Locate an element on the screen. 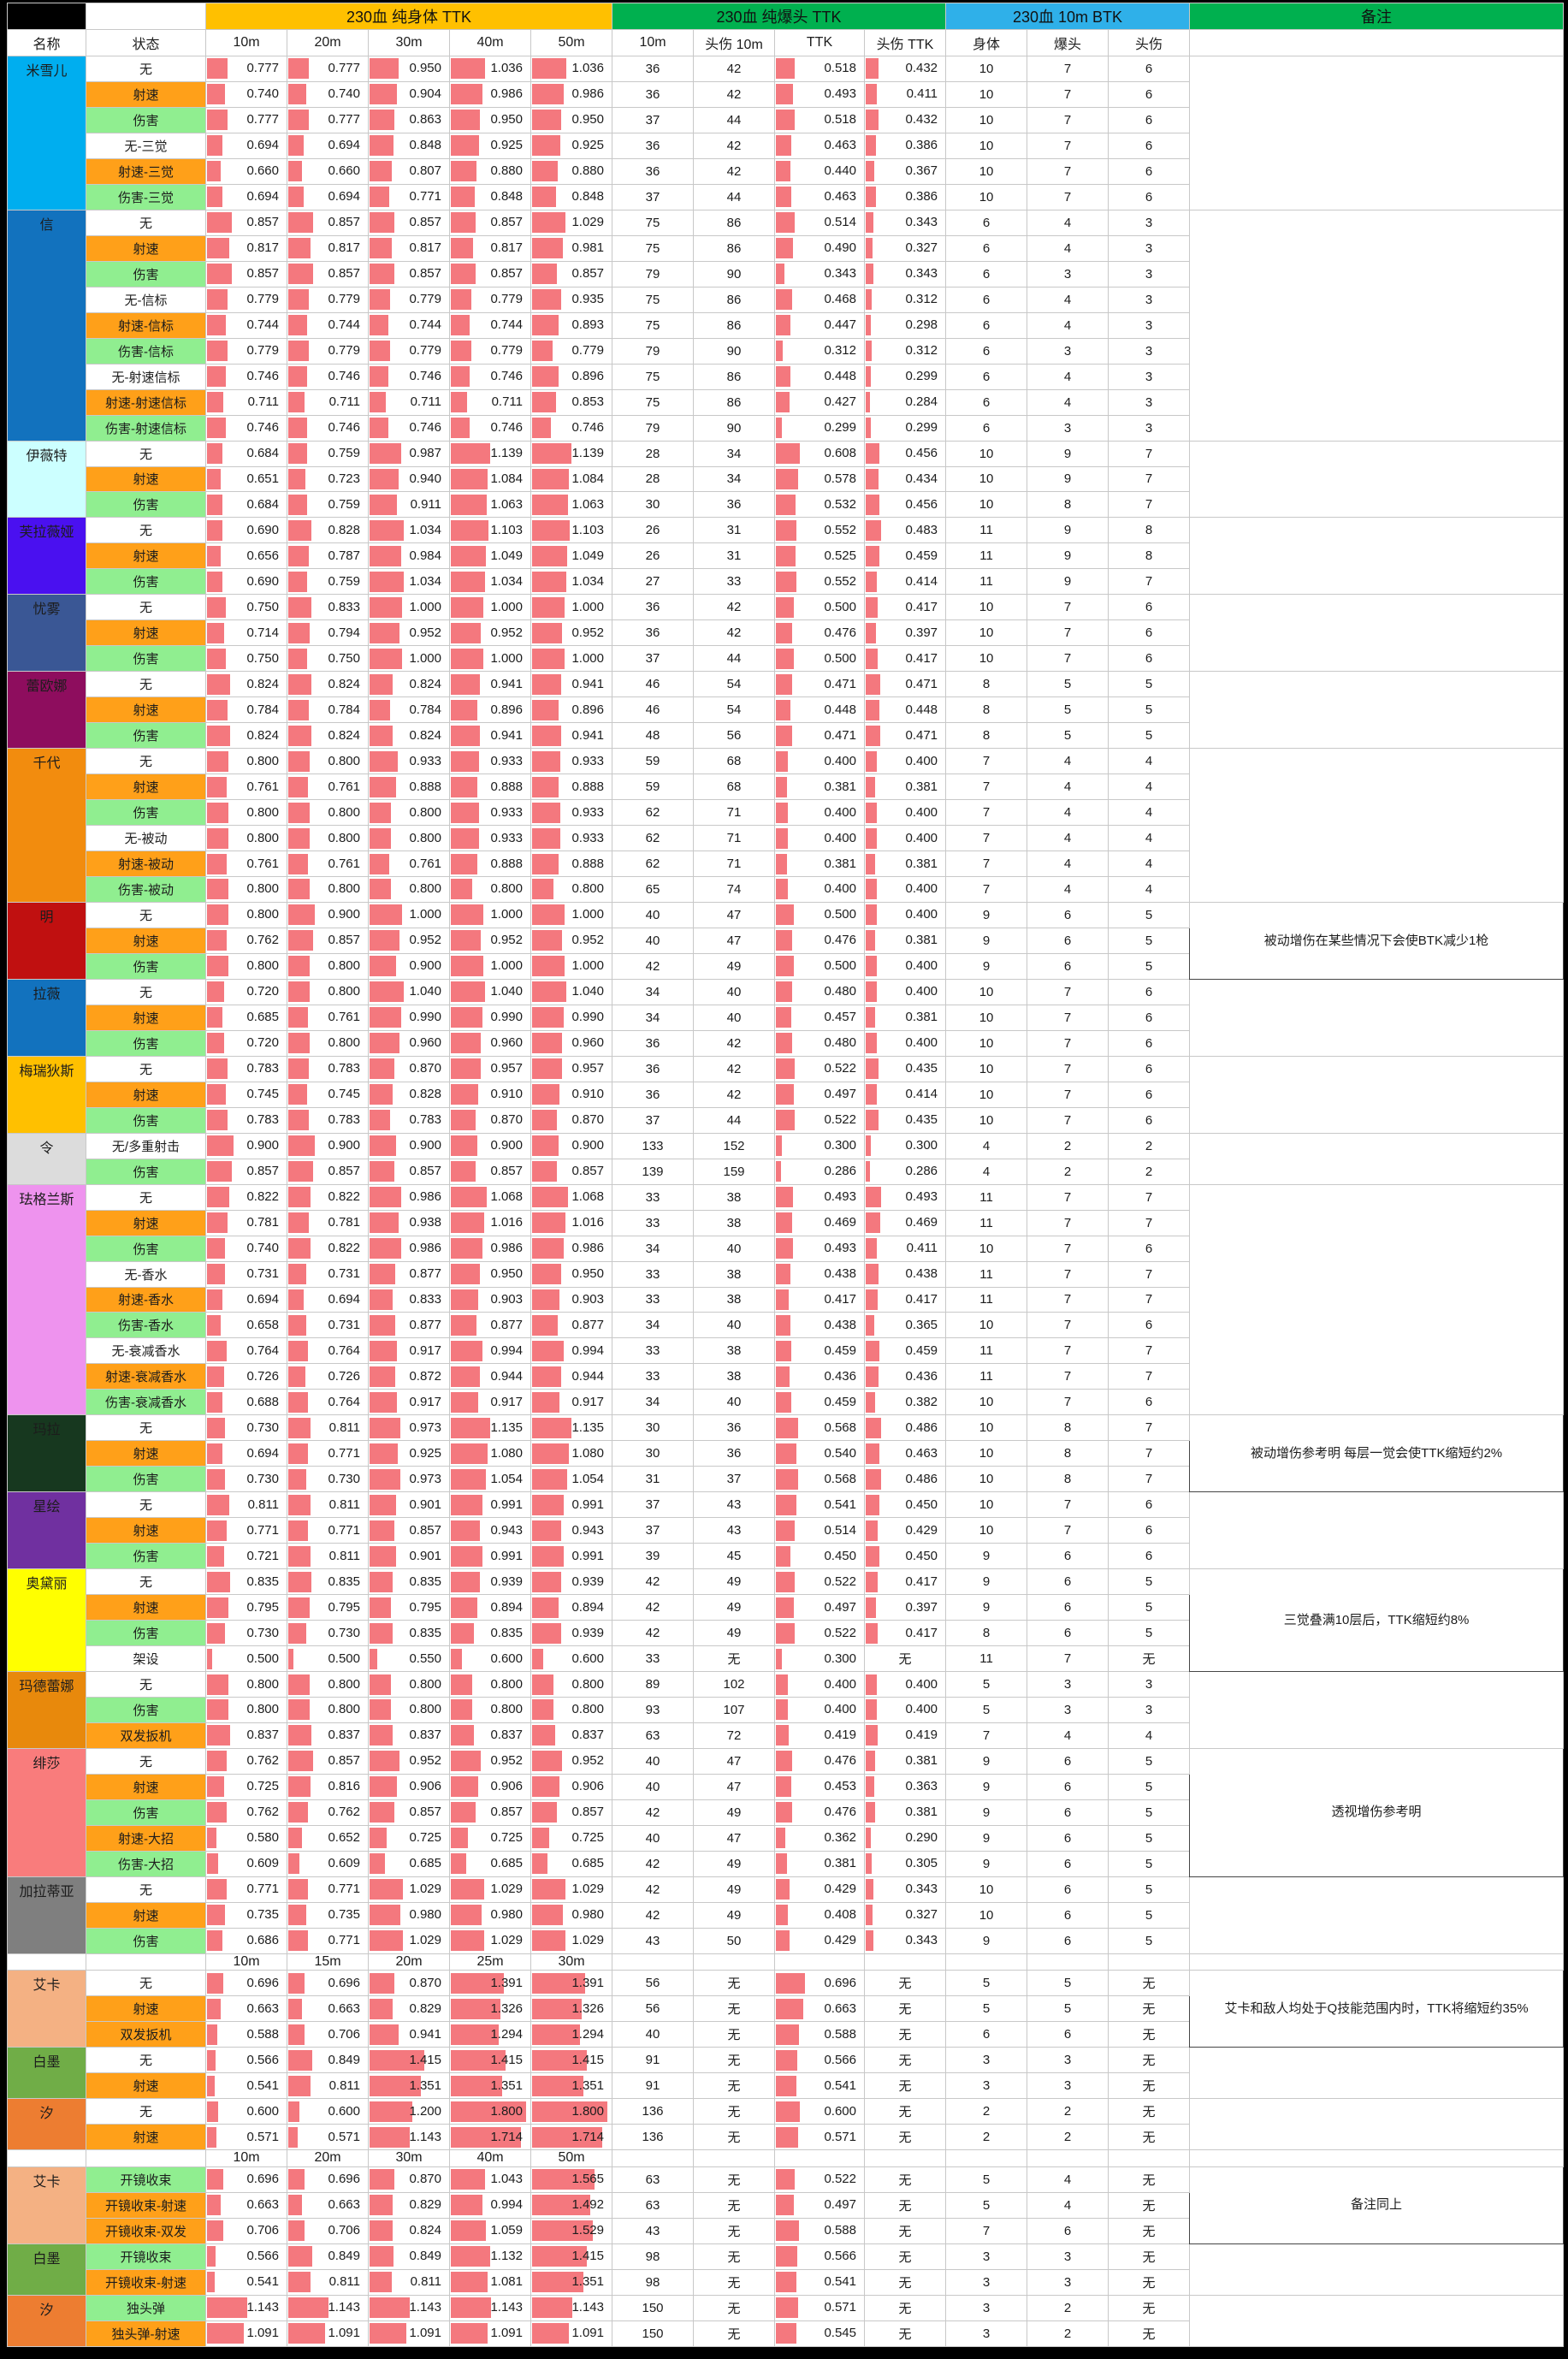 The width and height of the screenshot is (1568, 2359). headshot-hurt-dmg-cell: 43 is located at coordinates (734, 1505).